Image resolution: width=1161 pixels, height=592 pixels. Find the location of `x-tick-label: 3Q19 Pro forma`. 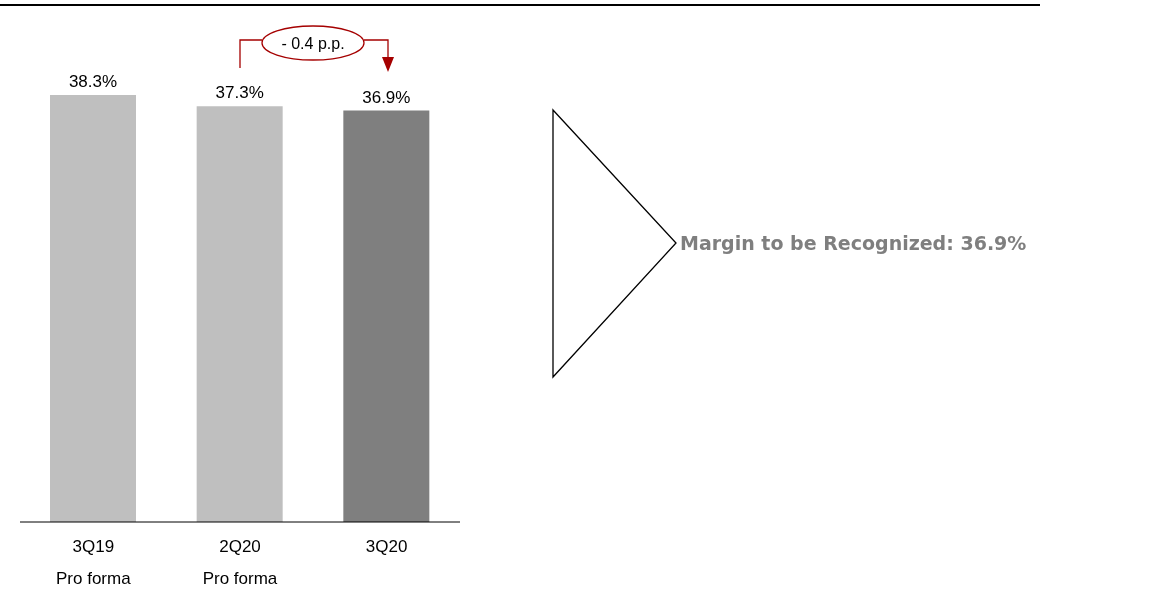

x-tick-label: 3Q19 Pro forma is located at coordinates (94, 562).